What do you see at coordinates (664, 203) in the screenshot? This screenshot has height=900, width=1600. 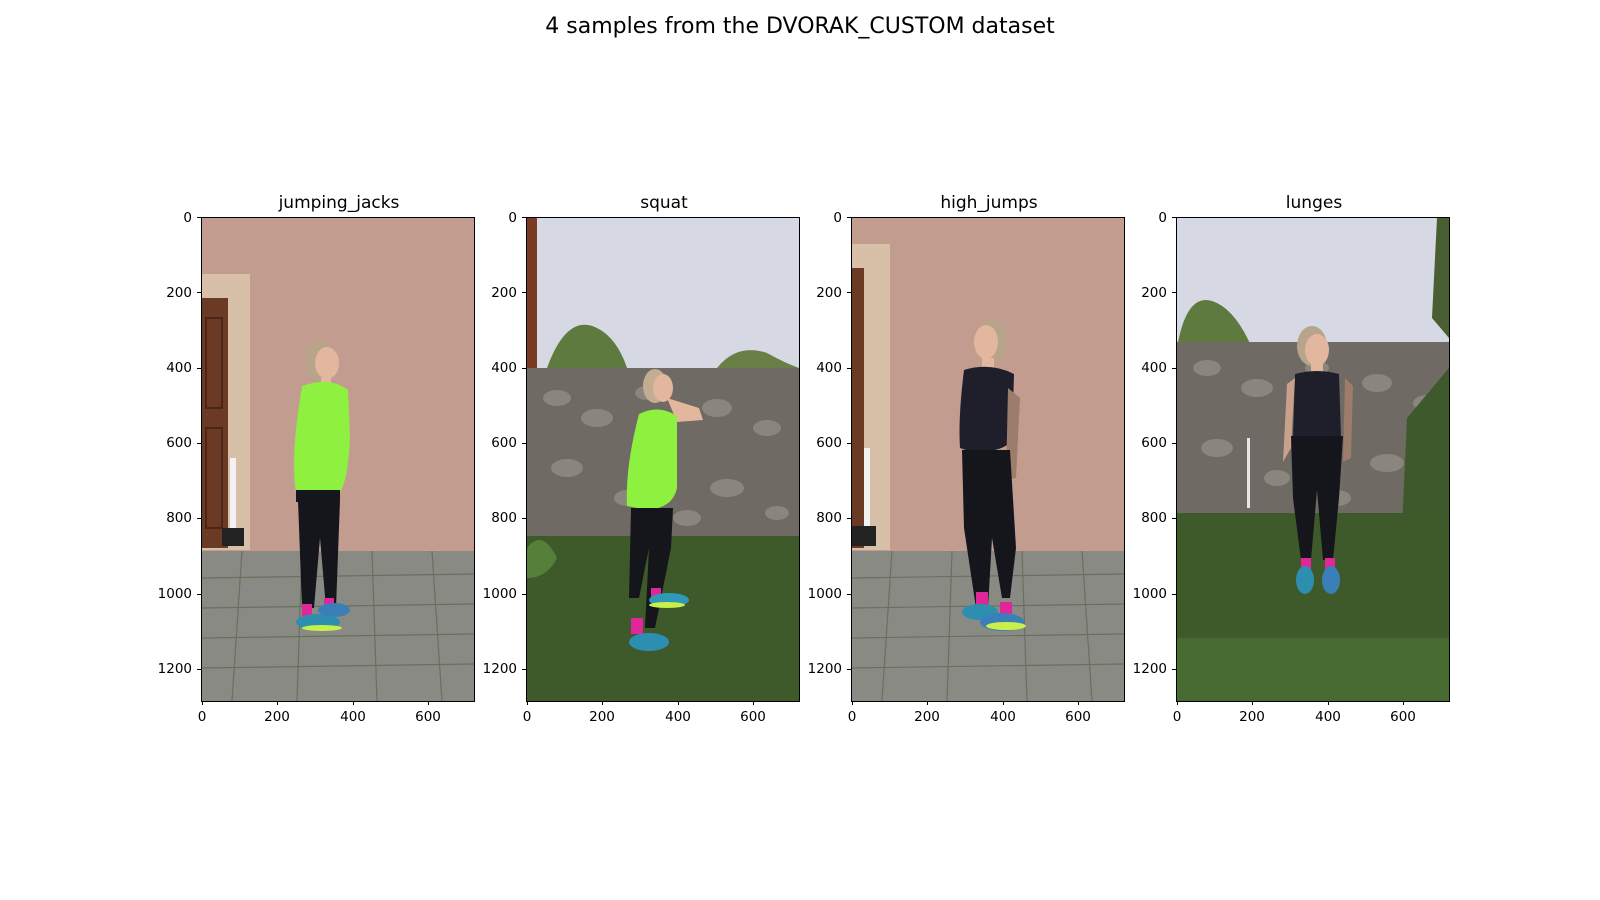 I see `panel-title: squat` at bounding box center [664, 203].